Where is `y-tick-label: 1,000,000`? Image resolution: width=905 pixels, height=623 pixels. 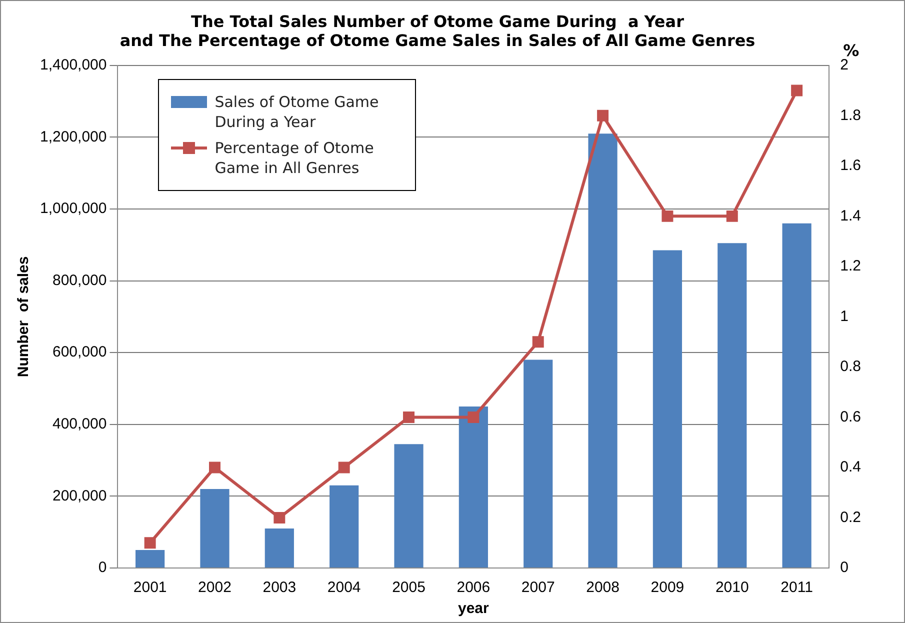 y-tick-label: 1,000,000 is located at coordinates (73, 209).